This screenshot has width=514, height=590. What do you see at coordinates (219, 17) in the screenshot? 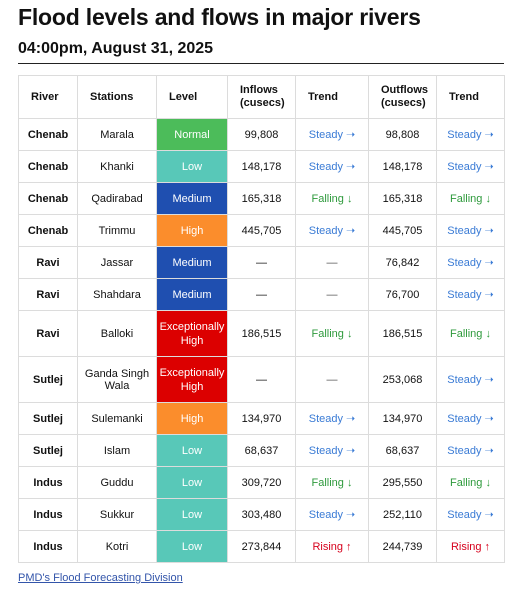
I see `page-title: Flood levels and flows in major rivers` at bounding box center [219, 17].